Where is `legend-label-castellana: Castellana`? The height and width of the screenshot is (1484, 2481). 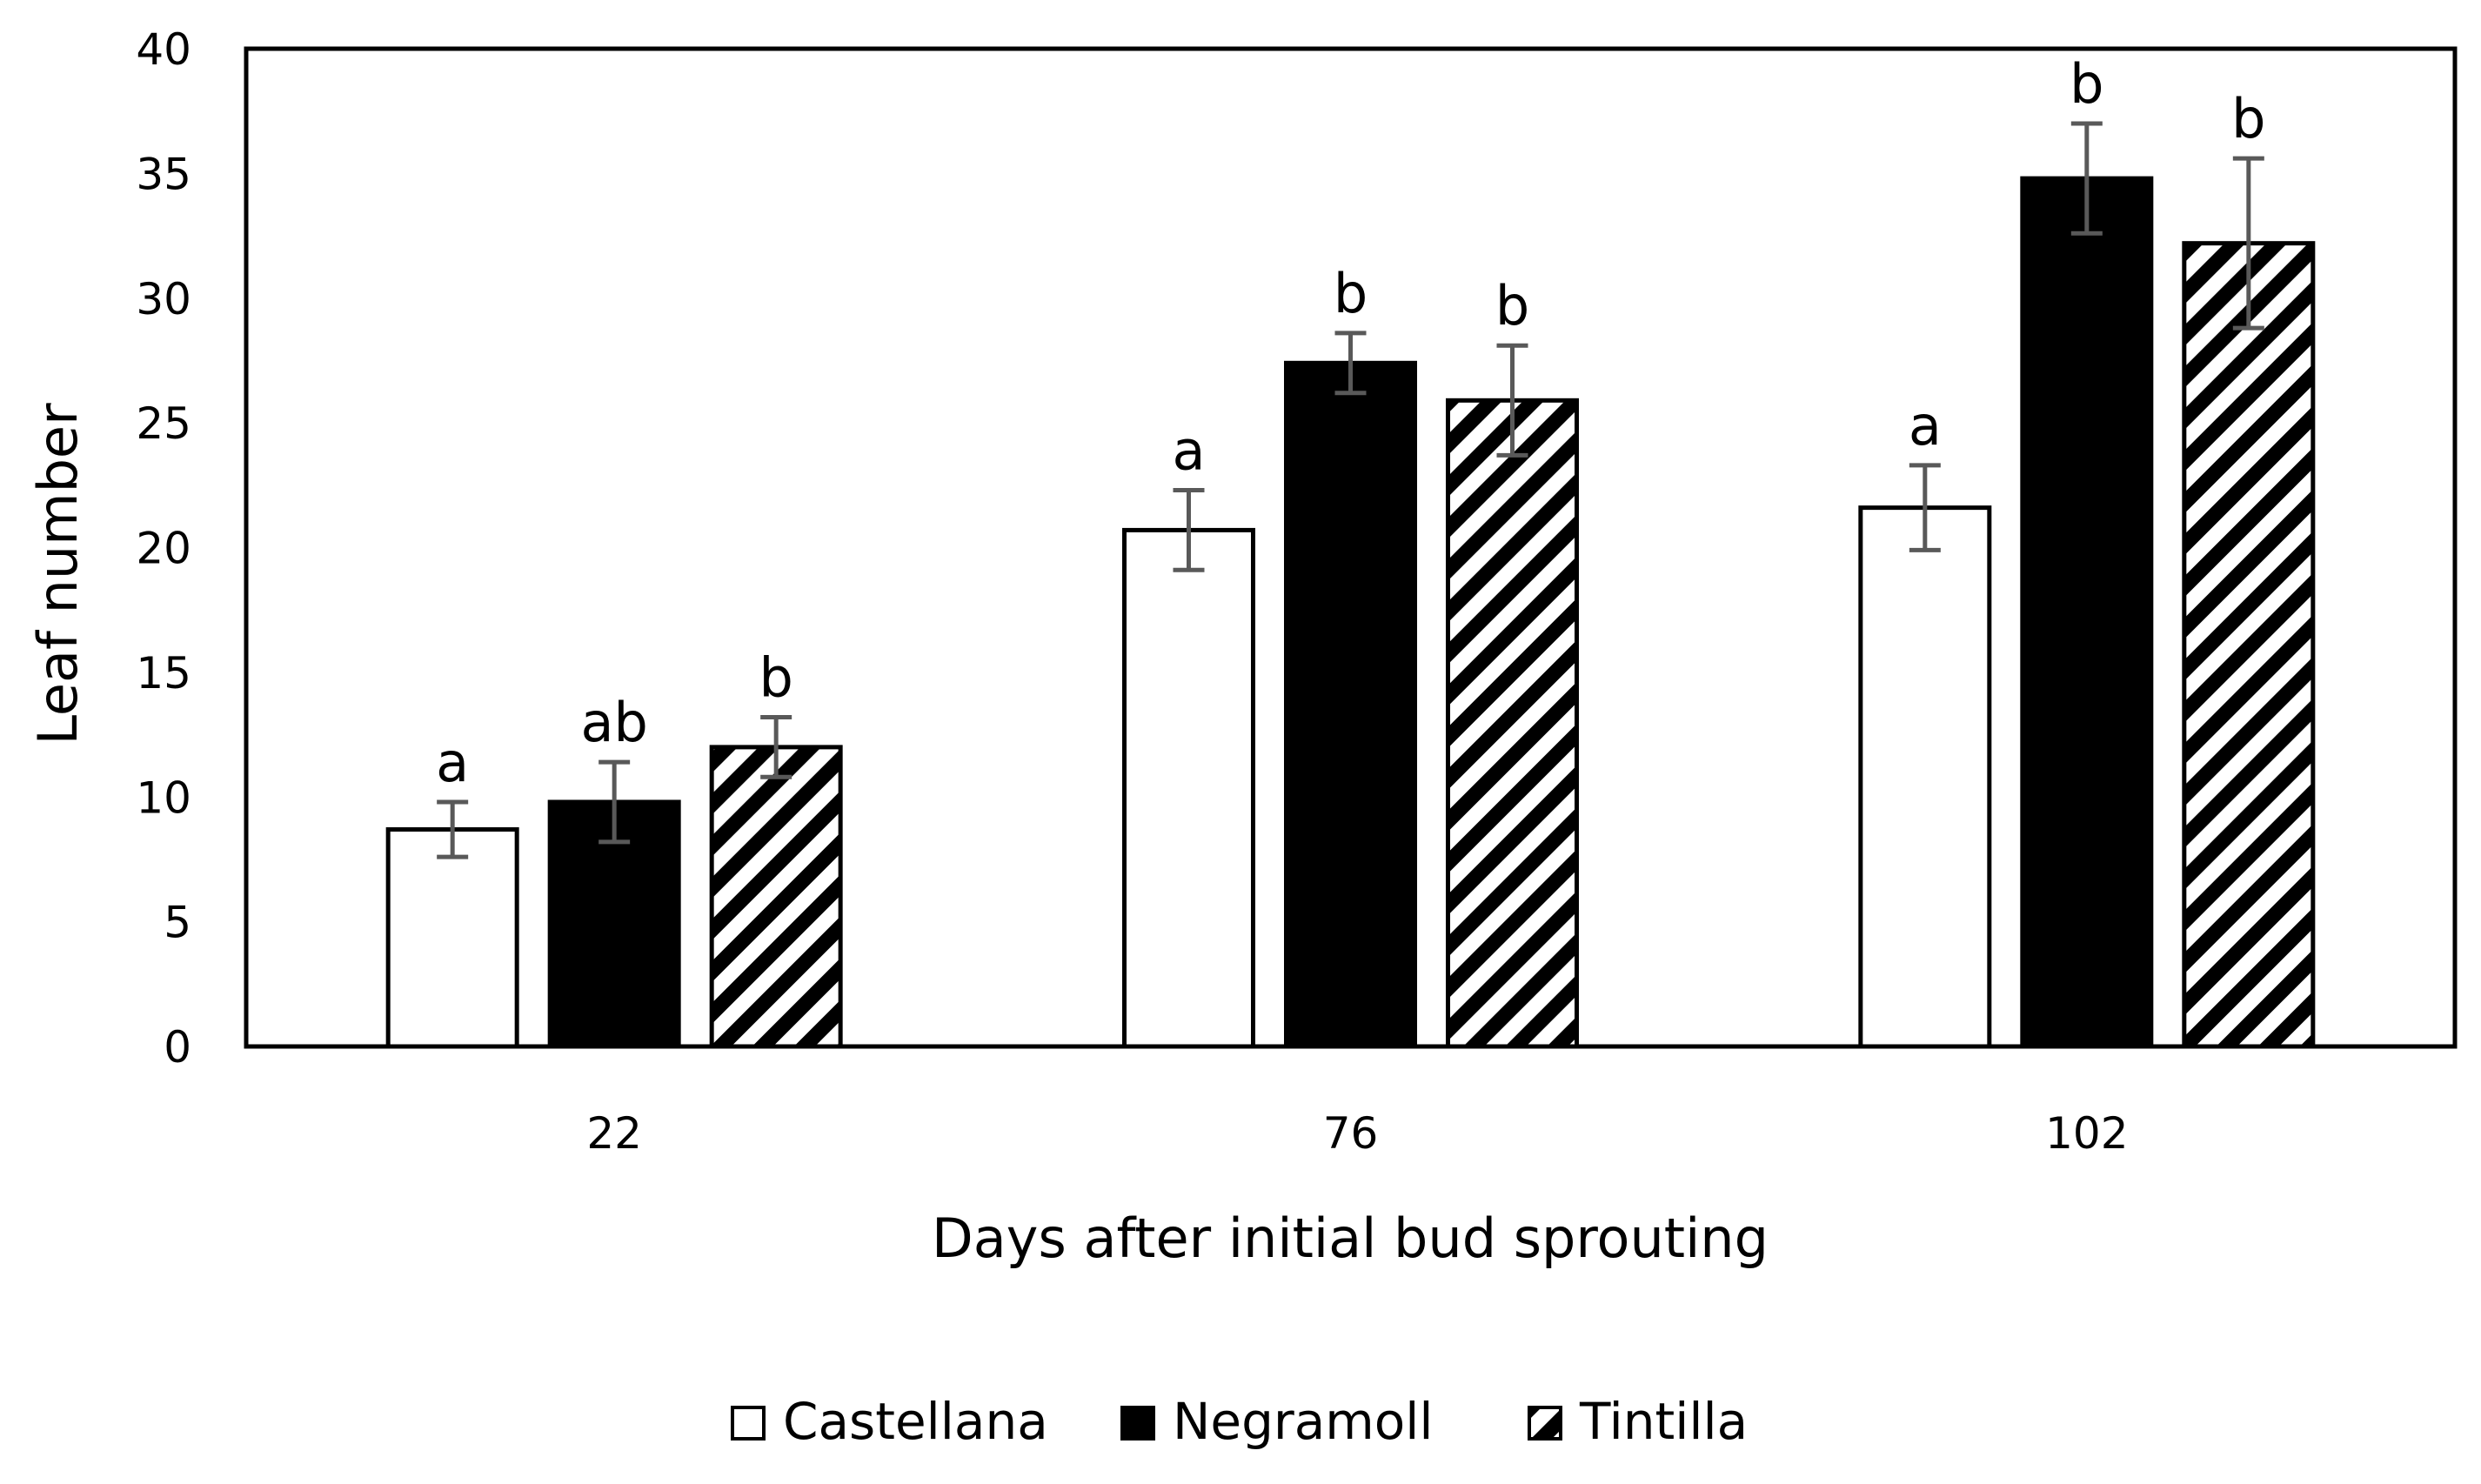
legend-label-castellana: Castellana is located at coordinates (915, 1421).